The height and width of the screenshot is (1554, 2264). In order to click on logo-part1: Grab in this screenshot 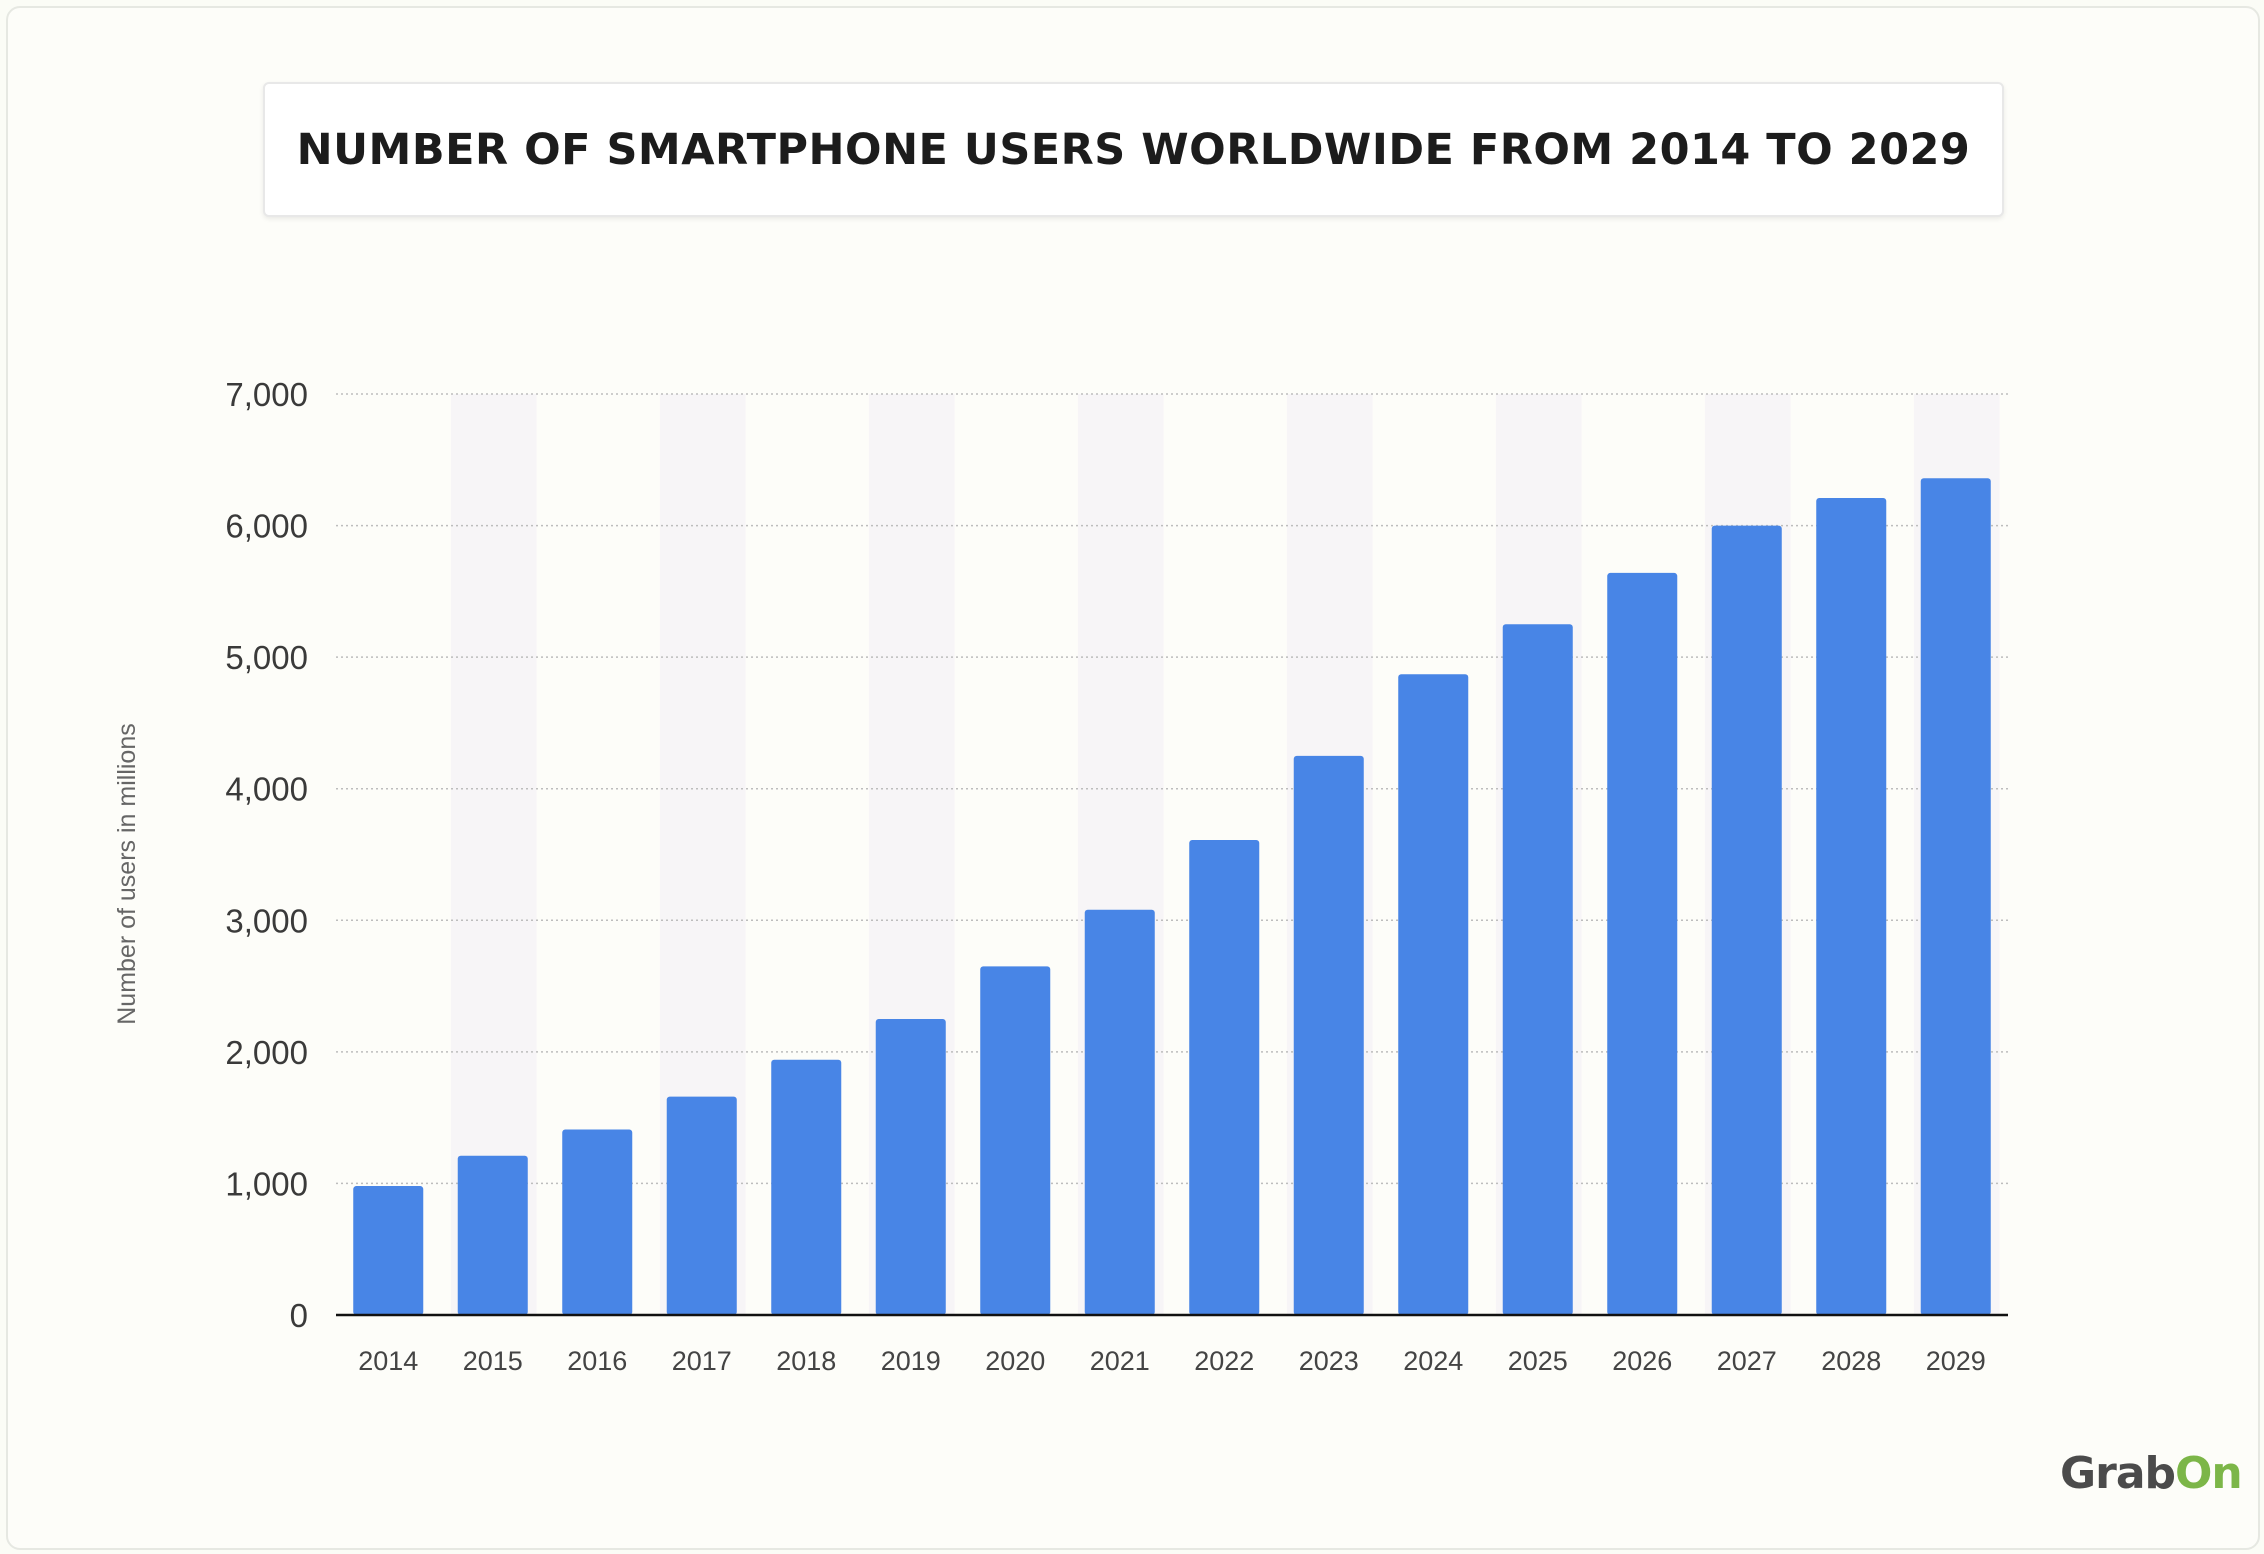, I will do `click(2118, 1473)`.